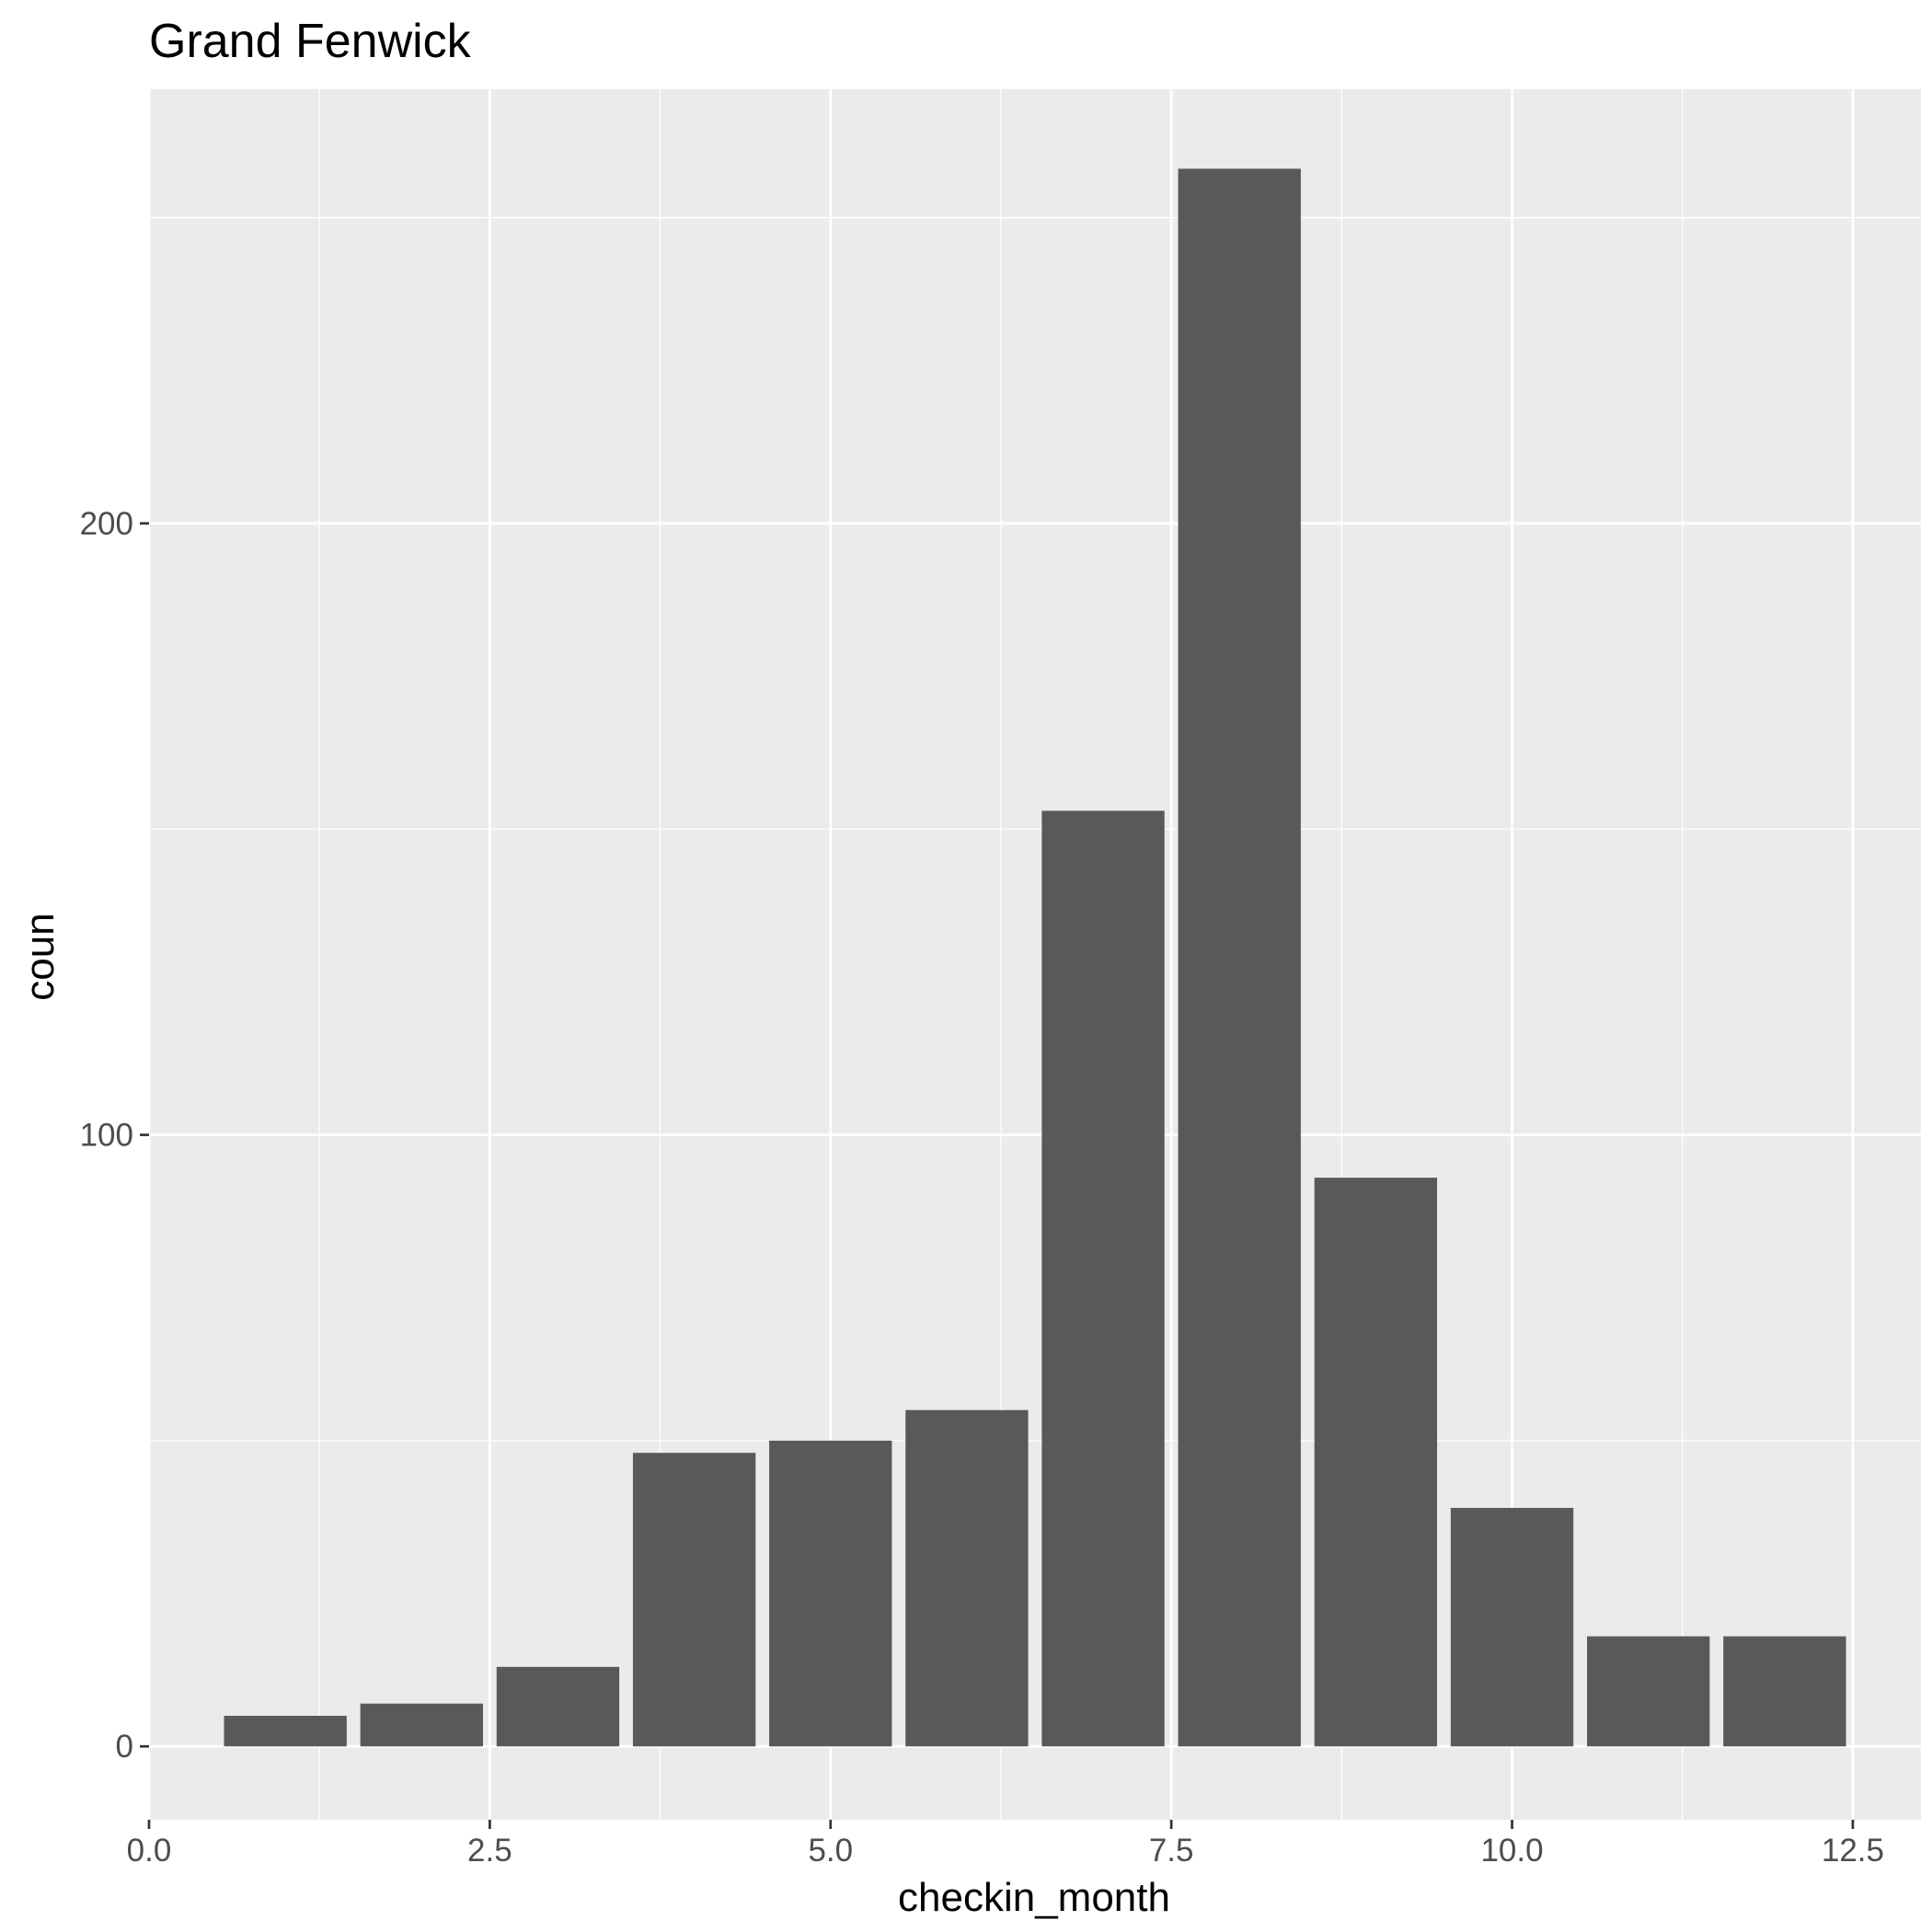 The width and height of the screenshot is (1932, 1932). Describe the element at coordinates (830, 1851) in the screenshot. I see `x-tick-label: 5.0` at that location.